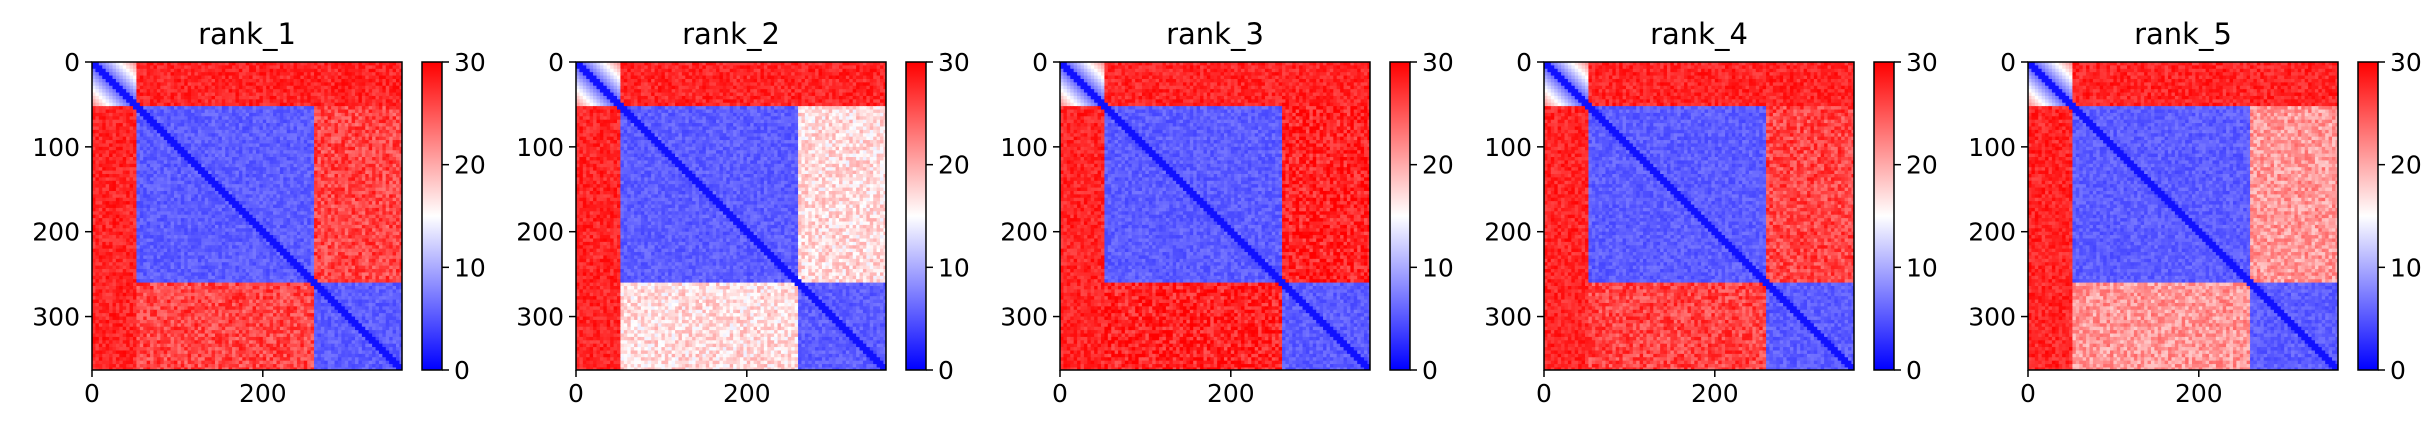  Describe the element at coordinates (1699, 34) in the screenshot. I see `chart-title: rank_4` at that location.